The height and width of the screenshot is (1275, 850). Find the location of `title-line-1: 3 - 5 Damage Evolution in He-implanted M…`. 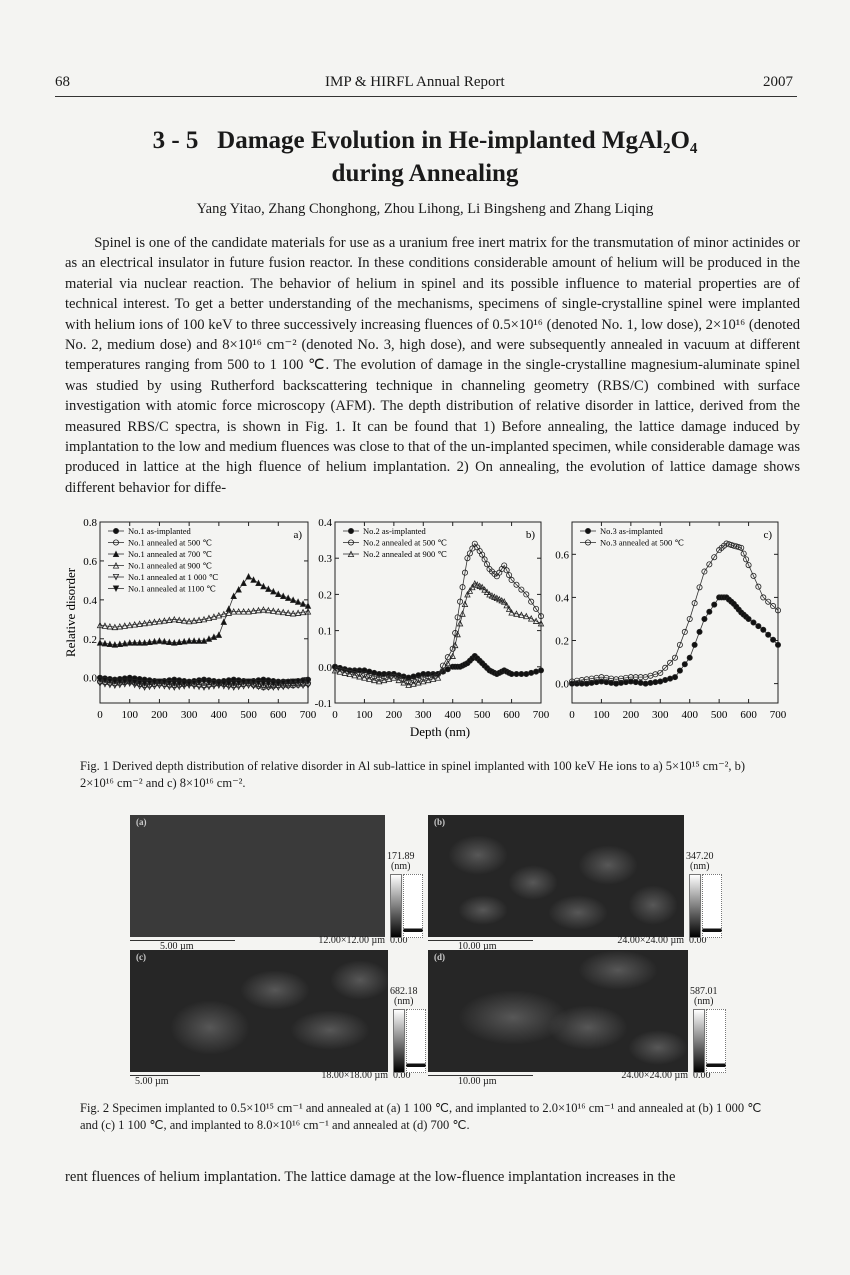

title-line-1: 3 - 5 Damage Evolution in He-implanted M… is located at coordinates (425, 140).